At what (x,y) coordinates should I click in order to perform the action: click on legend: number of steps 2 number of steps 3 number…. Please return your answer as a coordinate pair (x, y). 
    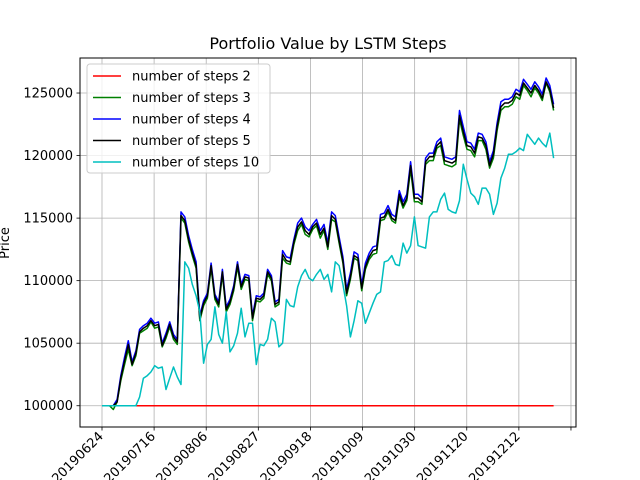
    Looking at the image, I should click on (178, 118).